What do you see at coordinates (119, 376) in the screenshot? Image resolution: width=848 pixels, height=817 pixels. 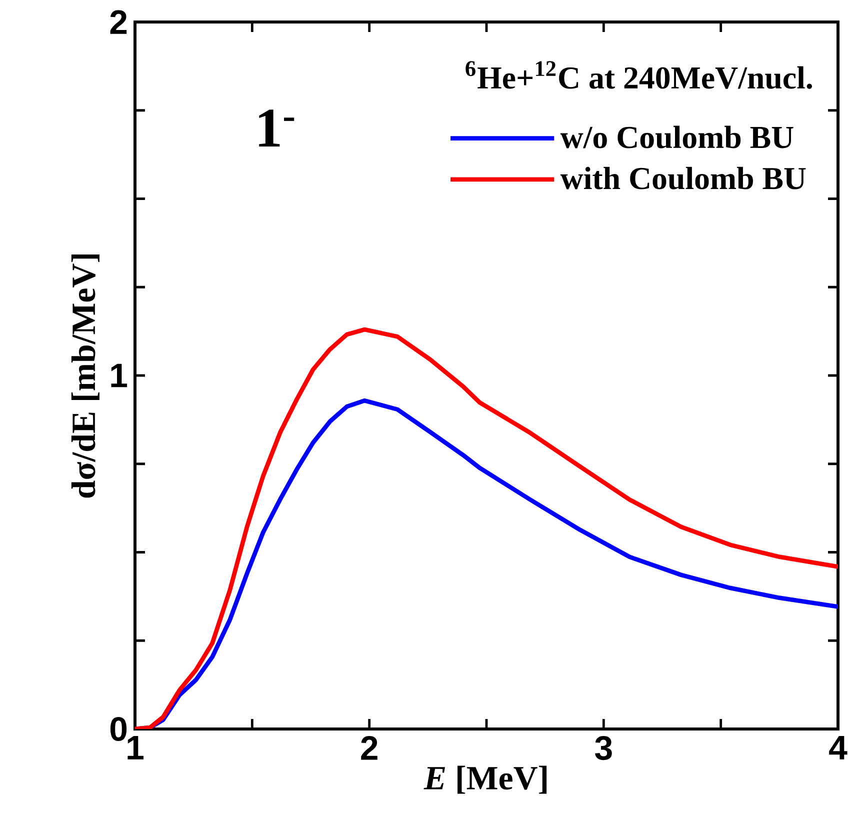 I see `y-tick-label: 1` at bounding box center [119, 376].